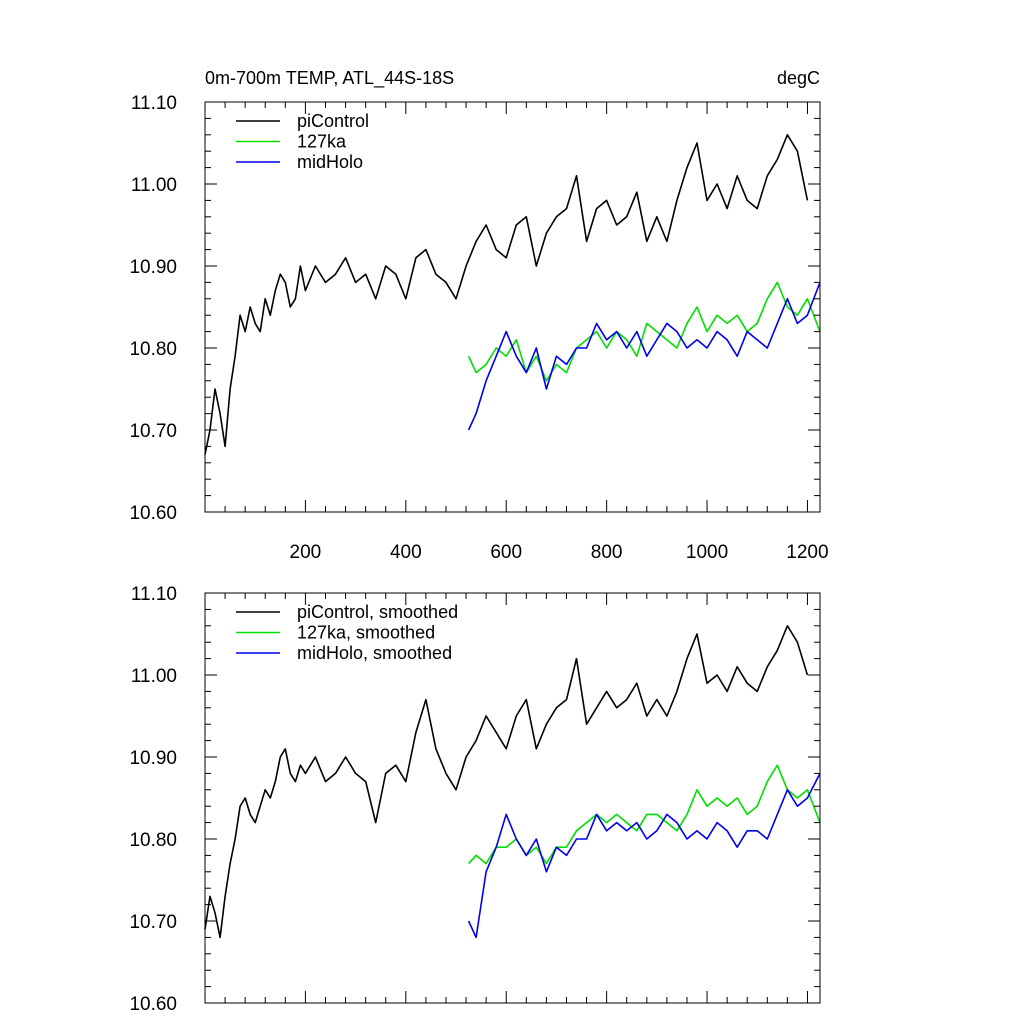  I want to click on legend-label: piControl, so click(333, 121).